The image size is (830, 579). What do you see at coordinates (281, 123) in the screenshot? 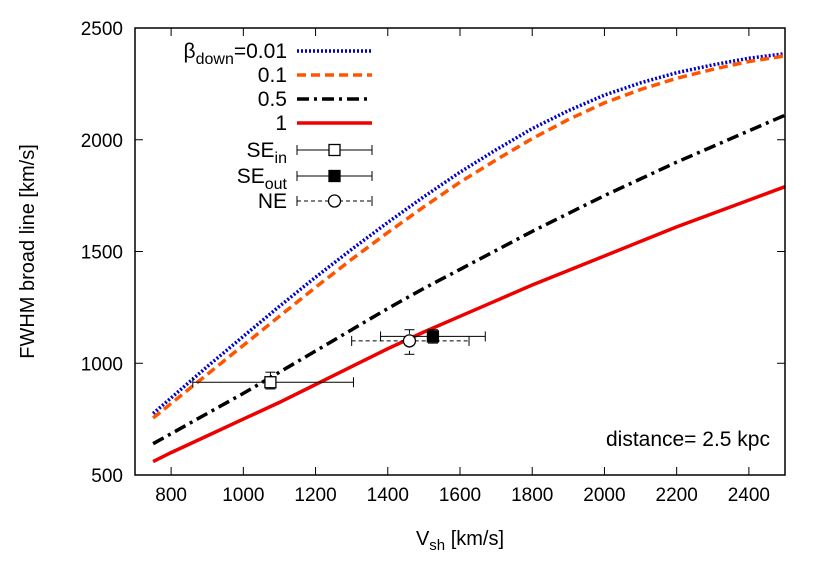
I see `legend-label-4: 1` at bounding box center [281, 123].